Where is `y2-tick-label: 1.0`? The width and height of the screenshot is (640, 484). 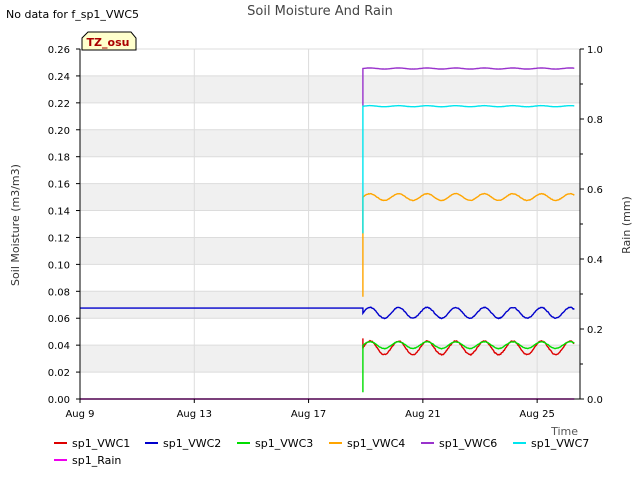 y2-tick-label: 1.0 is located at coordinates (595, 50).